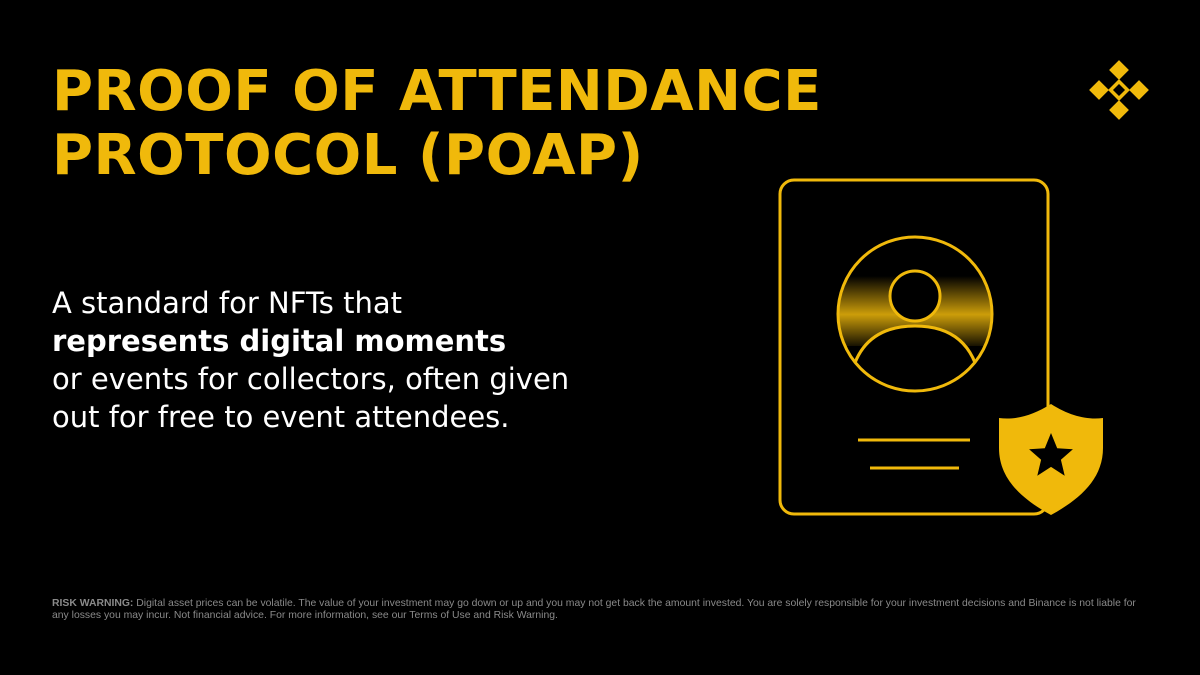 The height and width of the screenshot is (675, 1200). Describe the element at coordinates (1051, 459) in the screenshot. I see `shield-star-icon` at that location.